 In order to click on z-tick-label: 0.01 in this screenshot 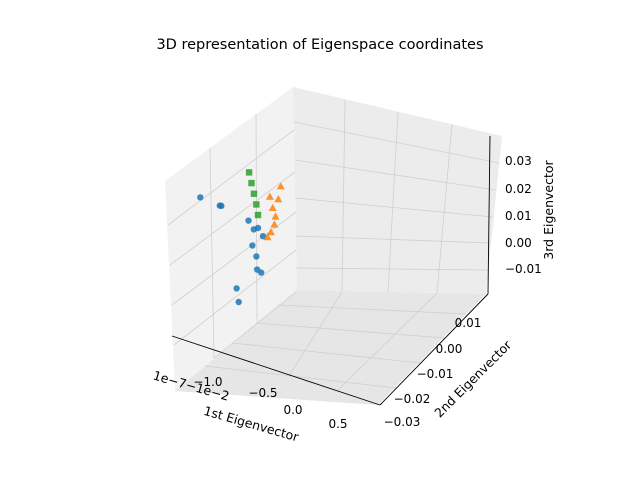, I will do `click(518, 216)`.